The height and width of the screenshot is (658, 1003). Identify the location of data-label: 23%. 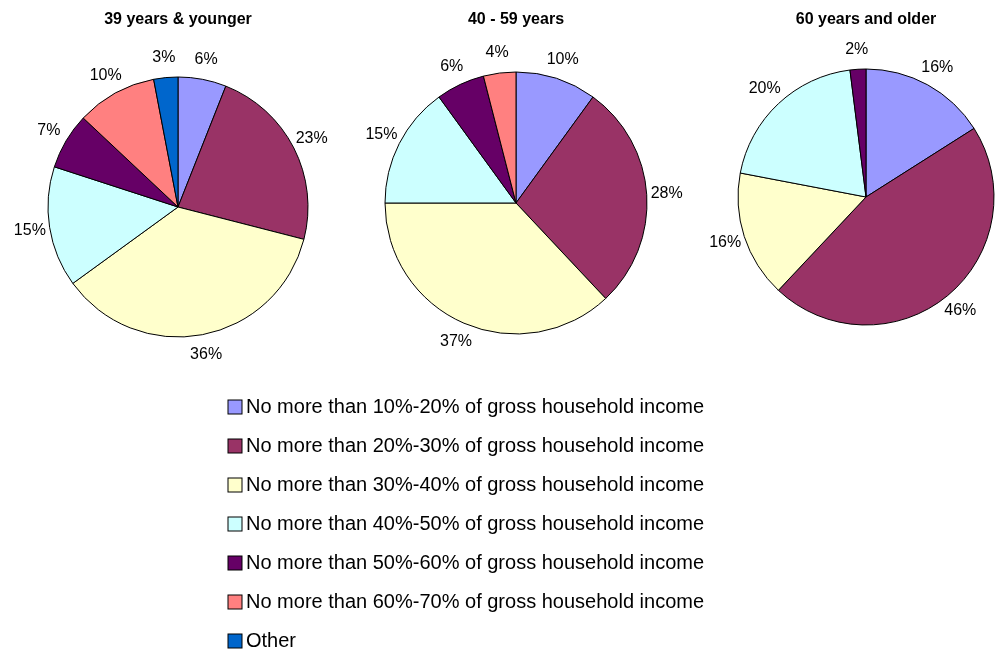
(311, 138).